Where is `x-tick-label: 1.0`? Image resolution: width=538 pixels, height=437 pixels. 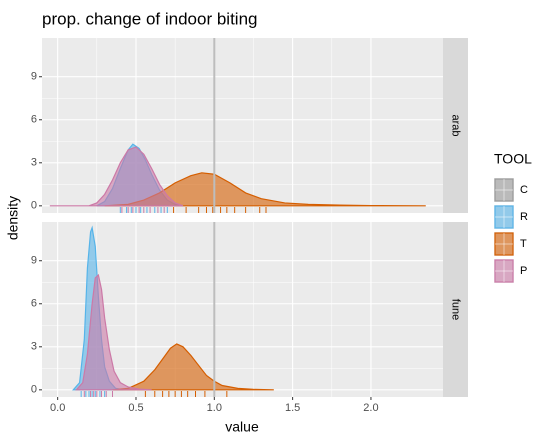 x-tick-label: 1.0 is located at coordinates (214, 408).